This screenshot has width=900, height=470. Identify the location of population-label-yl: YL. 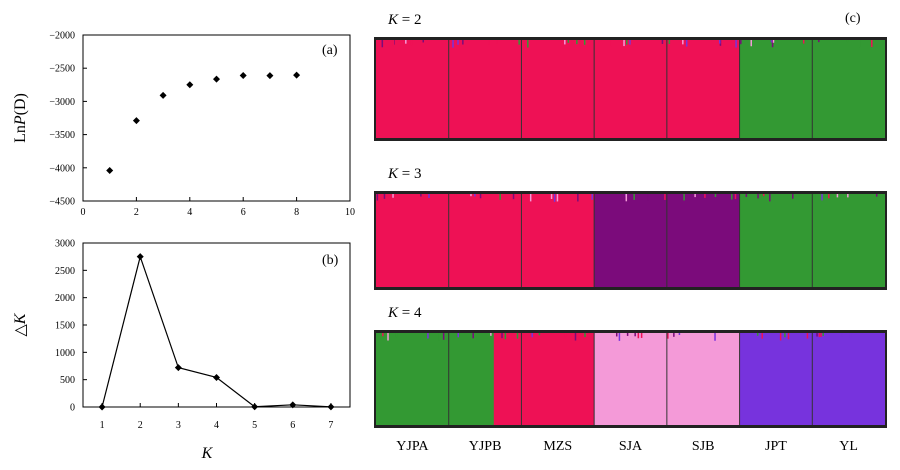
(848, 446).